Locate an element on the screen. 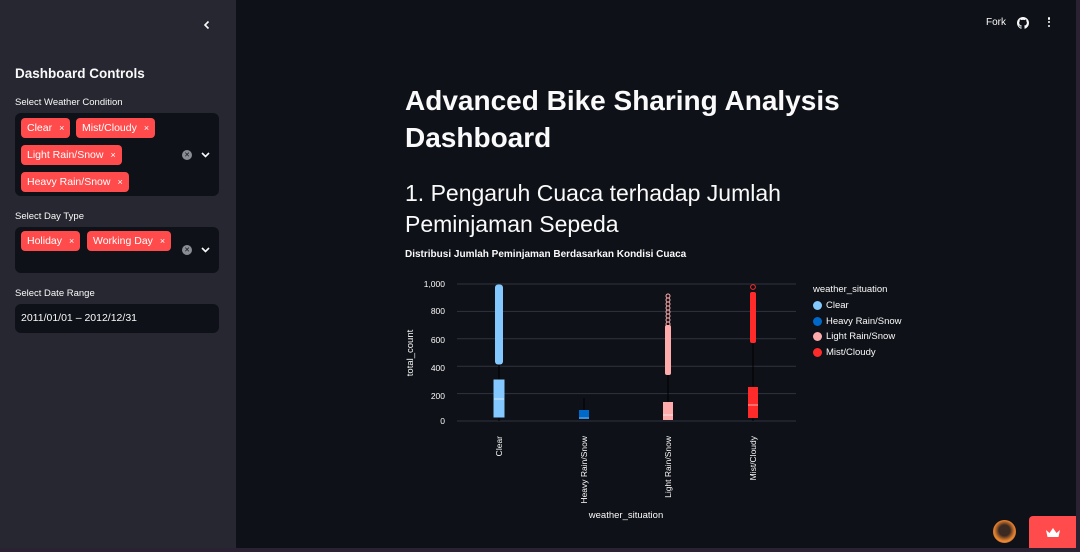 The image size is (1080, 552). date-filter-label: Select Date Range is located at coordinates (55, 293).